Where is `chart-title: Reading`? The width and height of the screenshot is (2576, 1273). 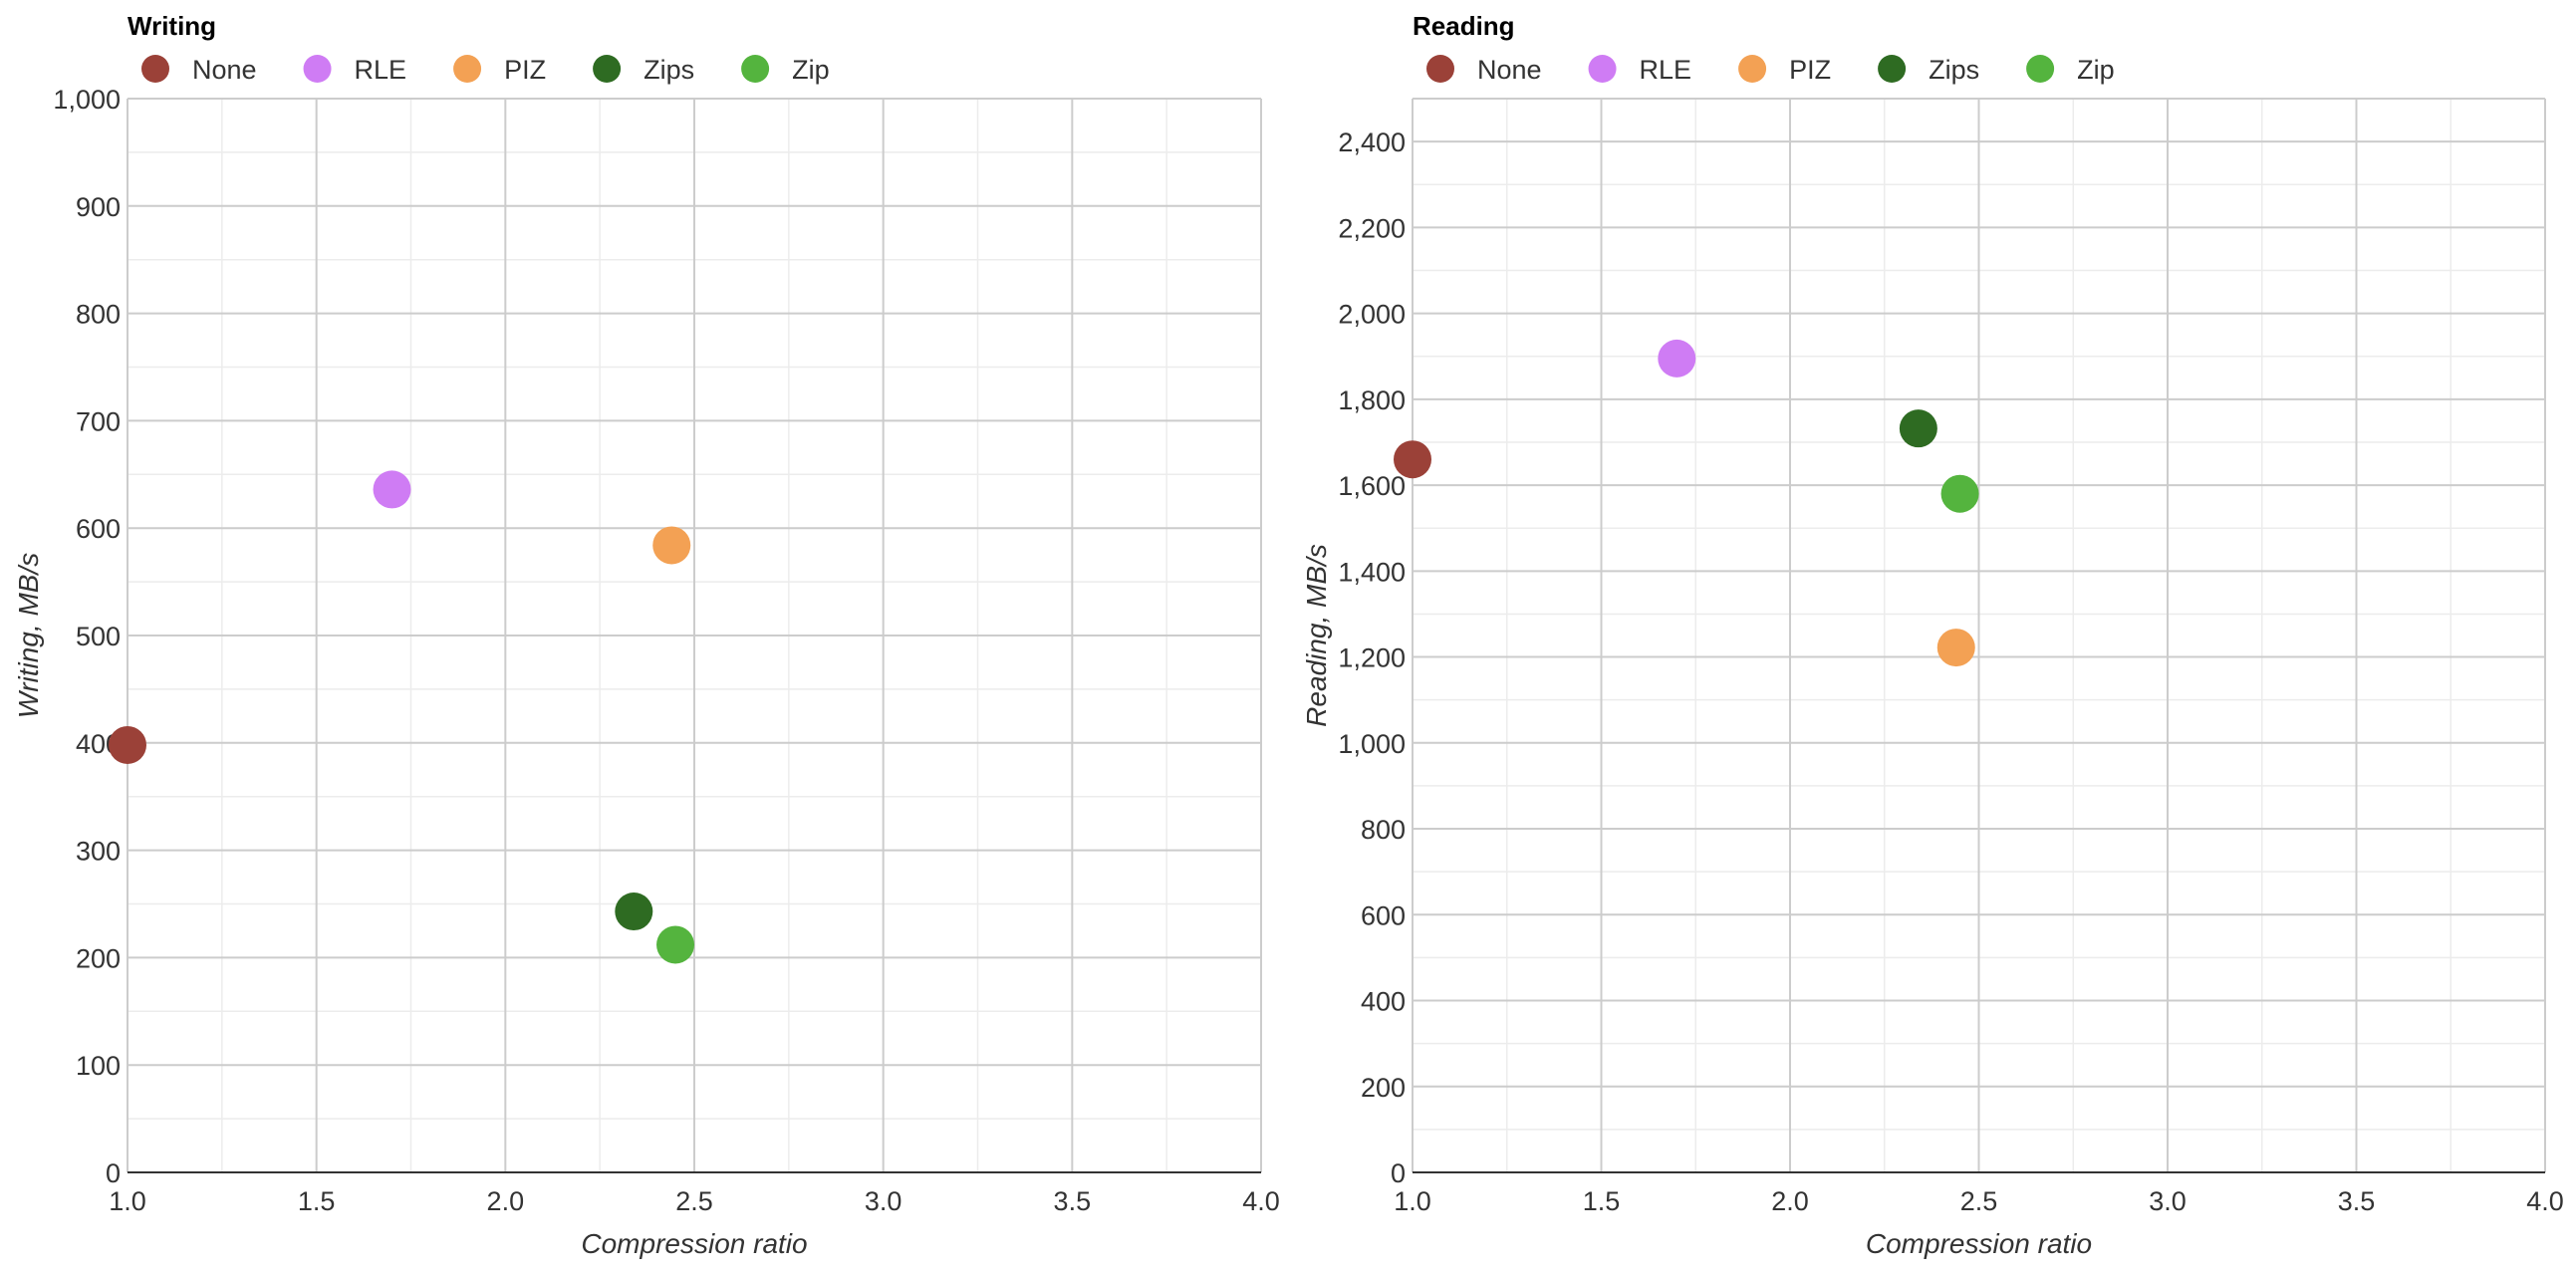
chart-title: Reading is located at coordinates (1464, 26).